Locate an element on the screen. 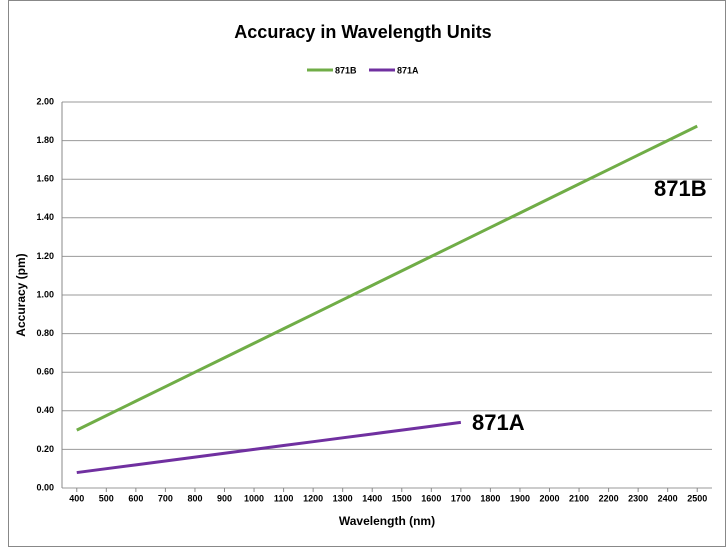  legend-label: 871B is located at coordinates (346, 70).